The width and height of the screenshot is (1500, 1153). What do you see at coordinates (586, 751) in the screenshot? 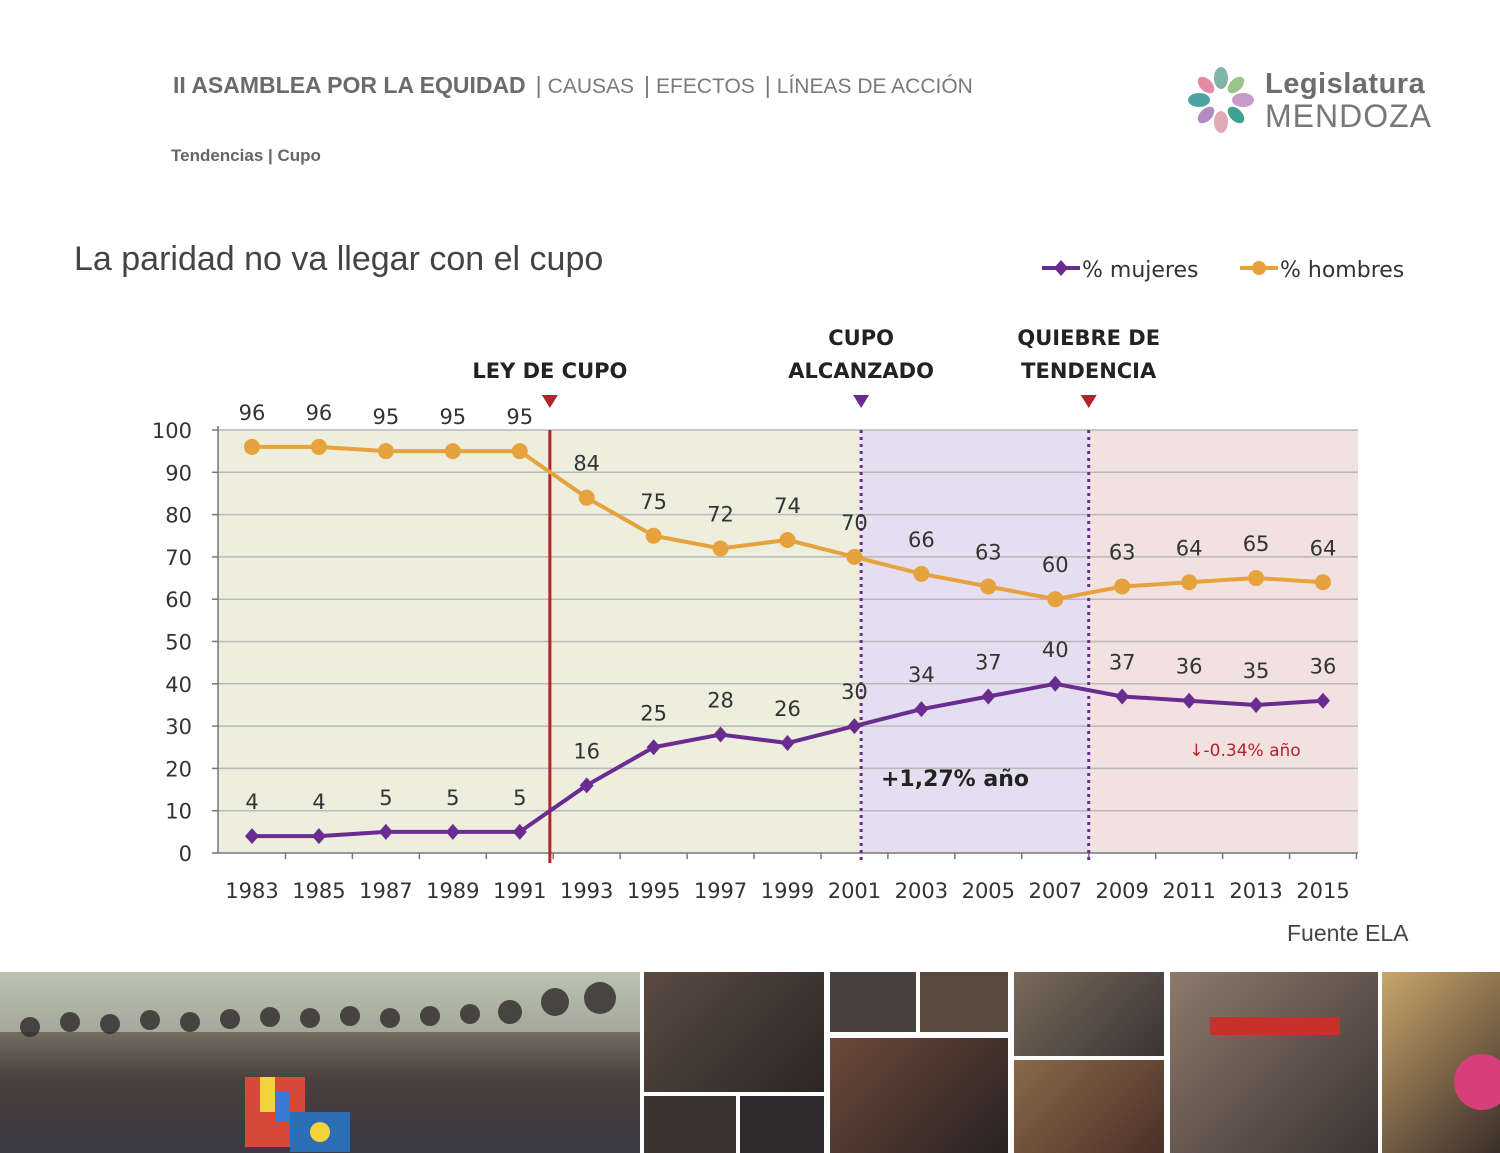
I see `data-label: 16` at bounding box center [586, 751].